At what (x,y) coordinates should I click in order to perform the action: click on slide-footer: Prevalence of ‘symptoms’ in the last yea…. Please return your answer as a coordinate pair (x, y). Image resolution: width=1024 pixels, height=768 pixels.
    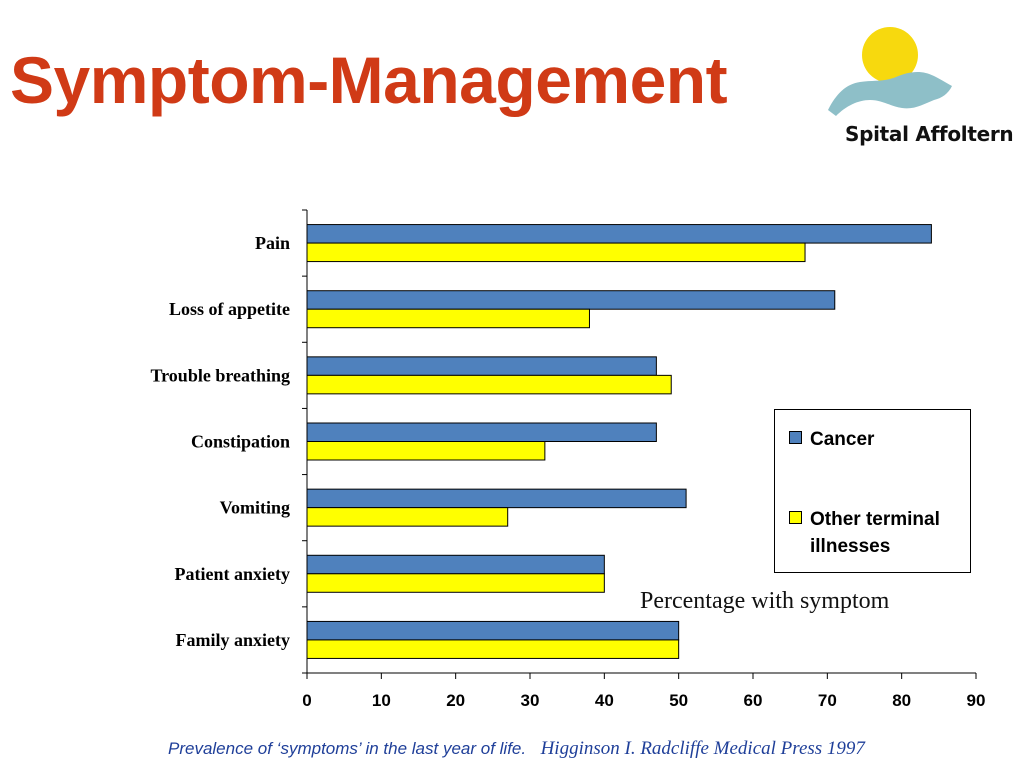
    Looking at the image, I should click on (516, 749).